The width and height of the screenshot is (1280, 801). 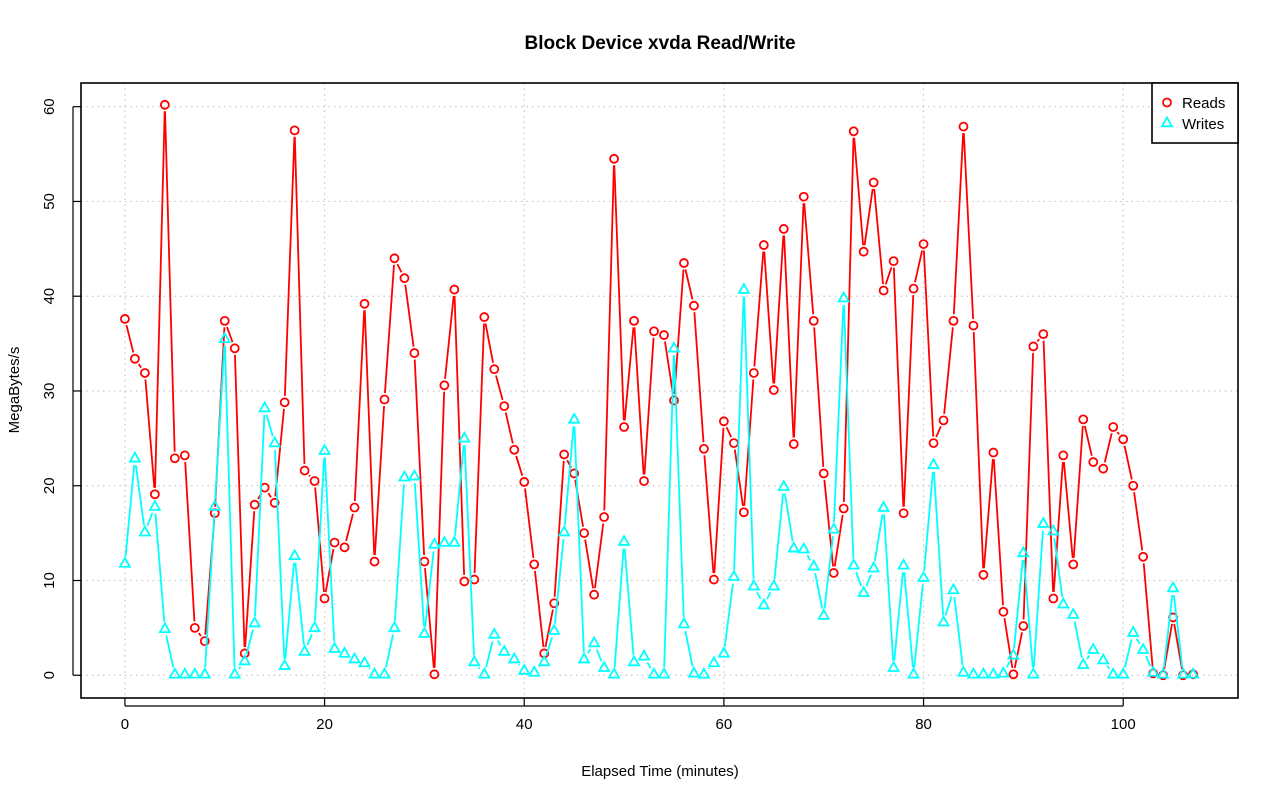 I want to click on legend-writes-marker, so click(x=1167, y=121).